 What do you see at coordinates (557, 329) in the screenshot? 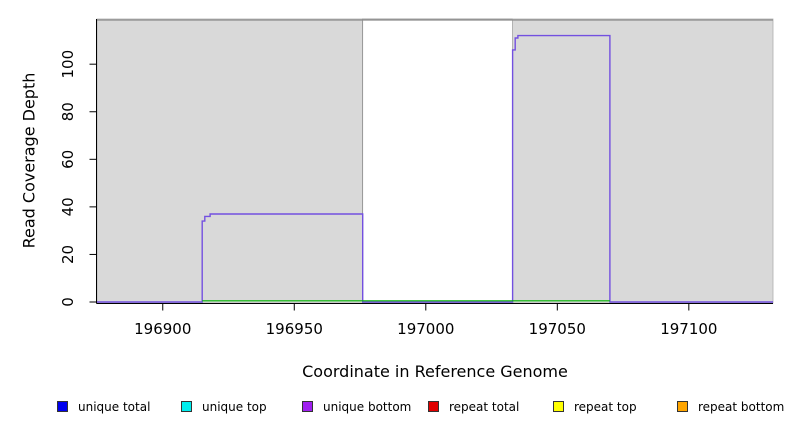
I see `x-tick-label: 197050` at bounding box center [557, 329].